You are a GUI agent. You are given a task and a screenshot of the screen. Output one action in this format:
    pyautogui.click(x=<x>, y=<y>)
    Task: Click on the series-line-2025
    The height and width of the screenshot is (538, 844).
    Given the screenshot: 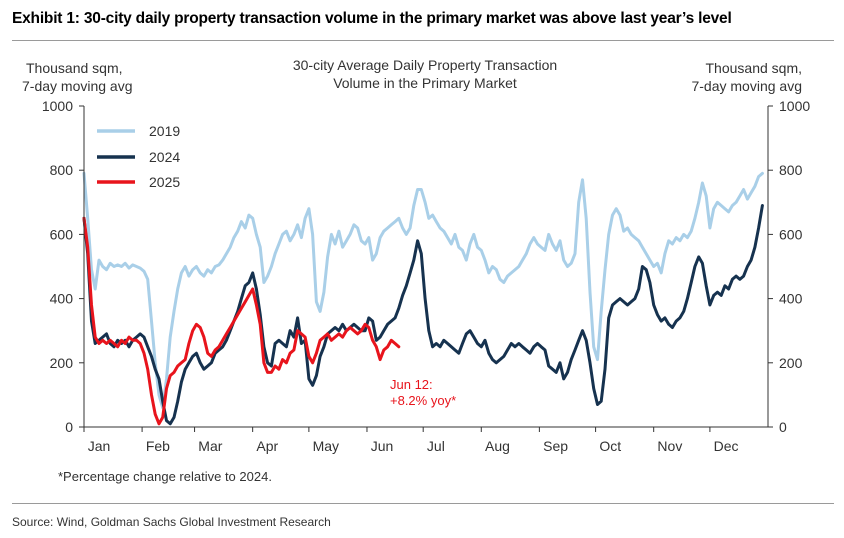 What is the action you would take?
    pyautogui.click(x=241, y=321)
    